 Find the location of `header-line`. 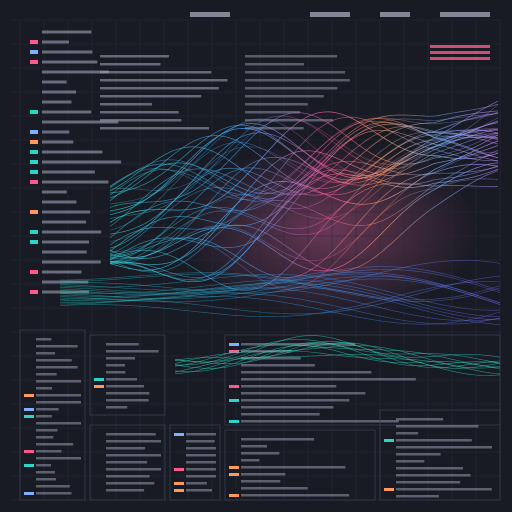

header-line is located at coordinates (395, 14).